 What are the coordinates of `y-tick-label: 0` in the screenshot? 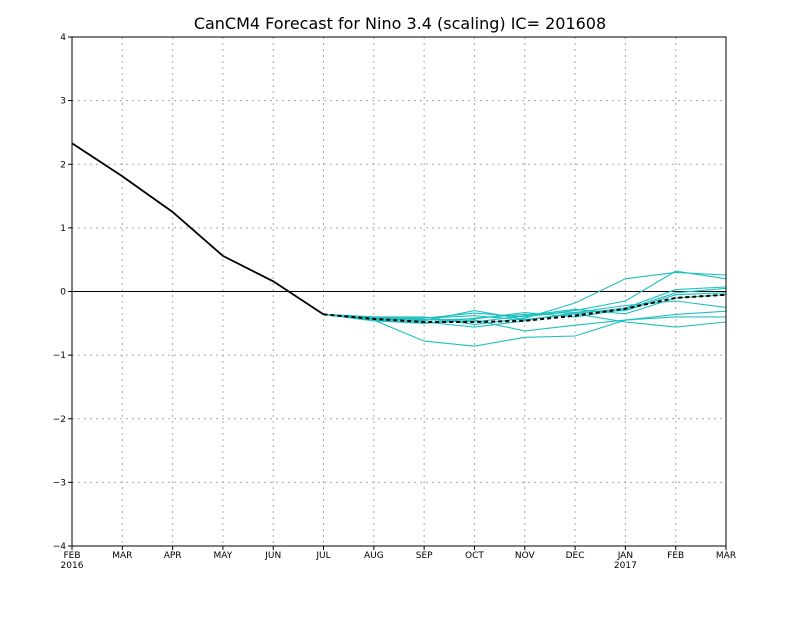 It's located at (63, 293).